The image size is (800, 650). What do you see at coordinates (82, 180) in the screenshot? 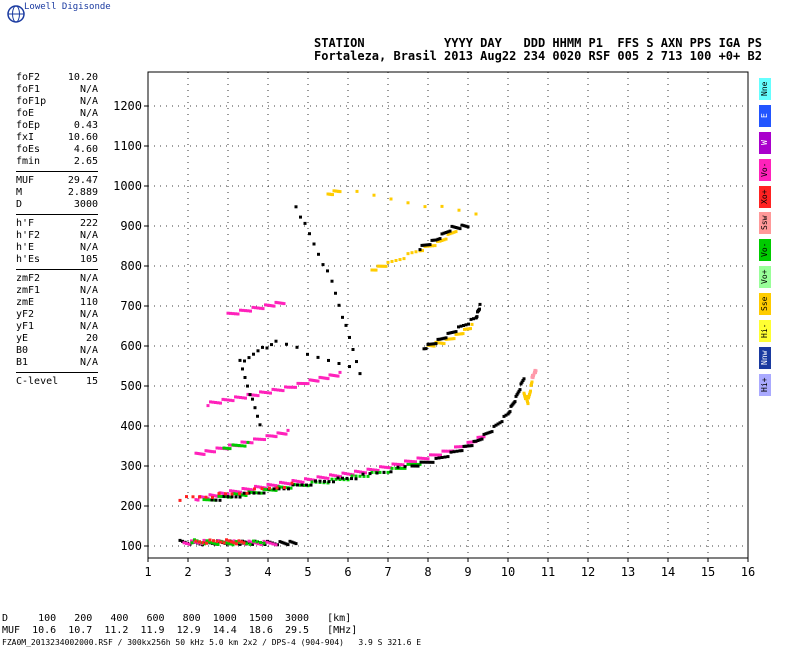
I see `param-value: 29.47` at bounding box center [82, 180].